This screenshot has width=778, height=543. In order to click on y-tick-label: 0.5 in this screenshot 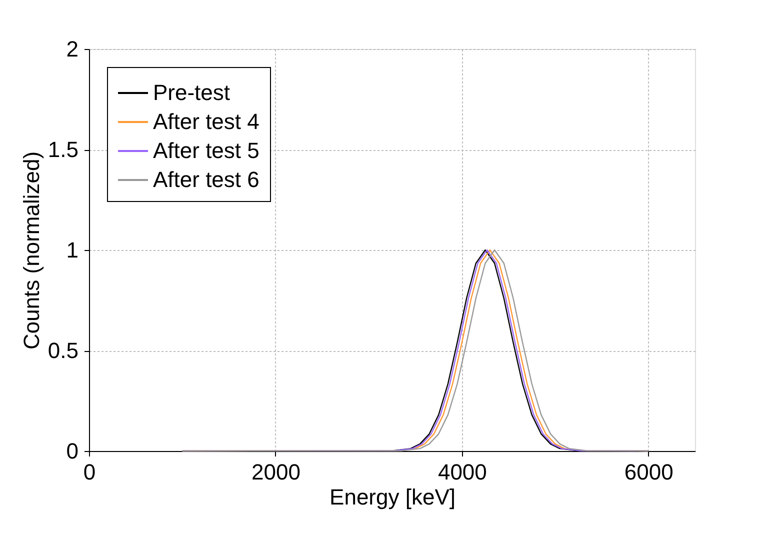, I will do `click(63, 350)`.